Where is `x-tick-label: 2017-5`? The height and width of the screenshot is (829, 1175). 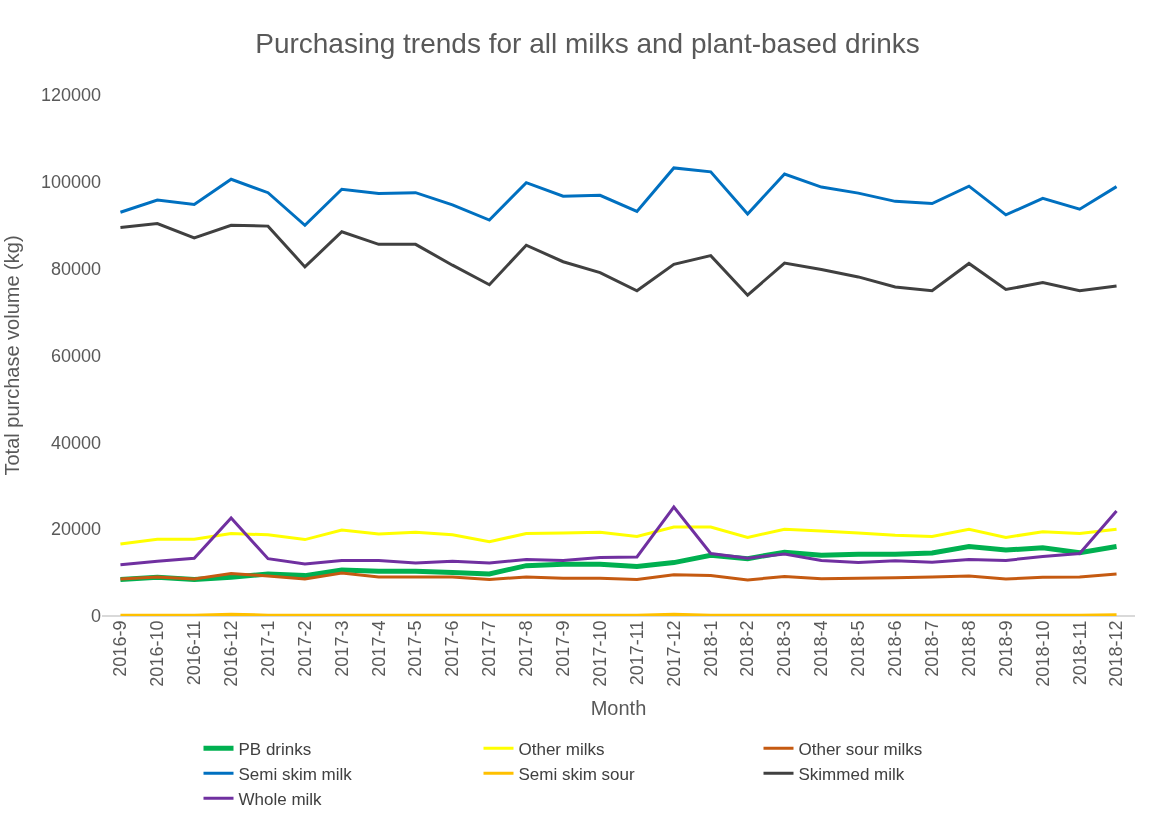
x-tick-label: 2017-5 is located at coordinates (415, 648).